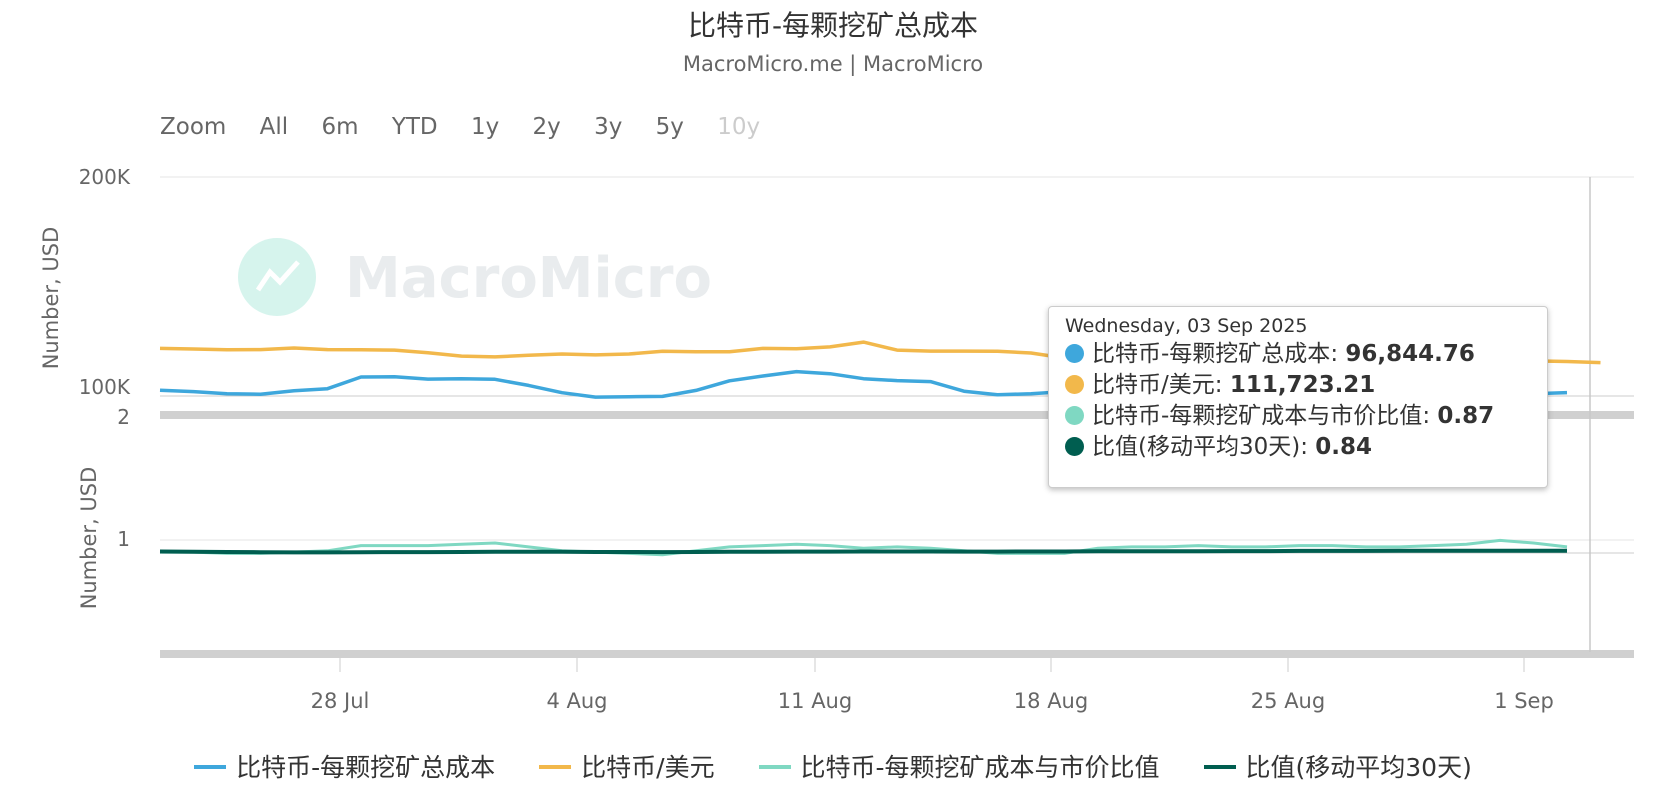 The height and width of the screenshot is (792, 1666). I want to click on y-tick-label: 200K, so click(105, 177).